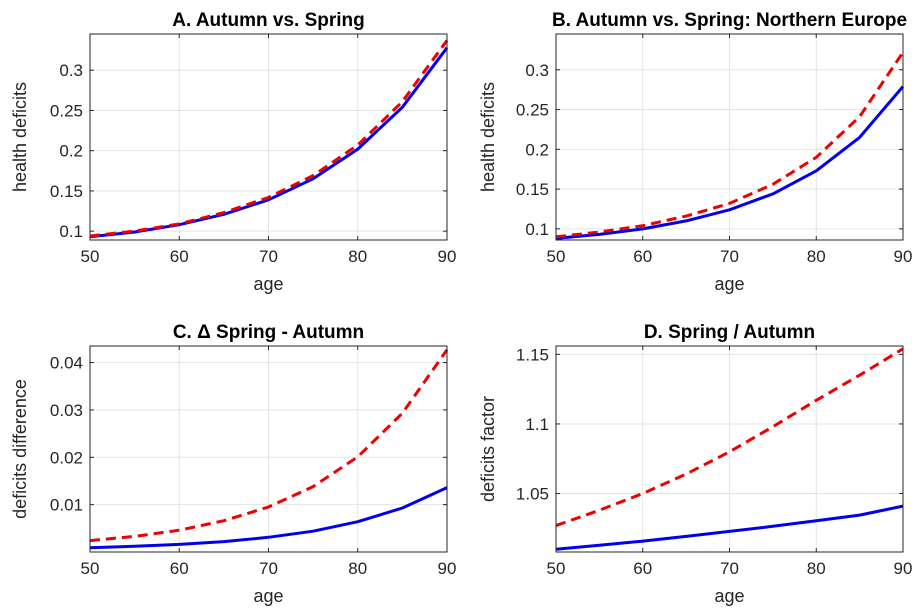 Image resolution: width=919 pixels, height=613 pixels. Describe the element at coordinates (532, 494) in the screenshot. I see `y-tick-label: 1.05` at that location.